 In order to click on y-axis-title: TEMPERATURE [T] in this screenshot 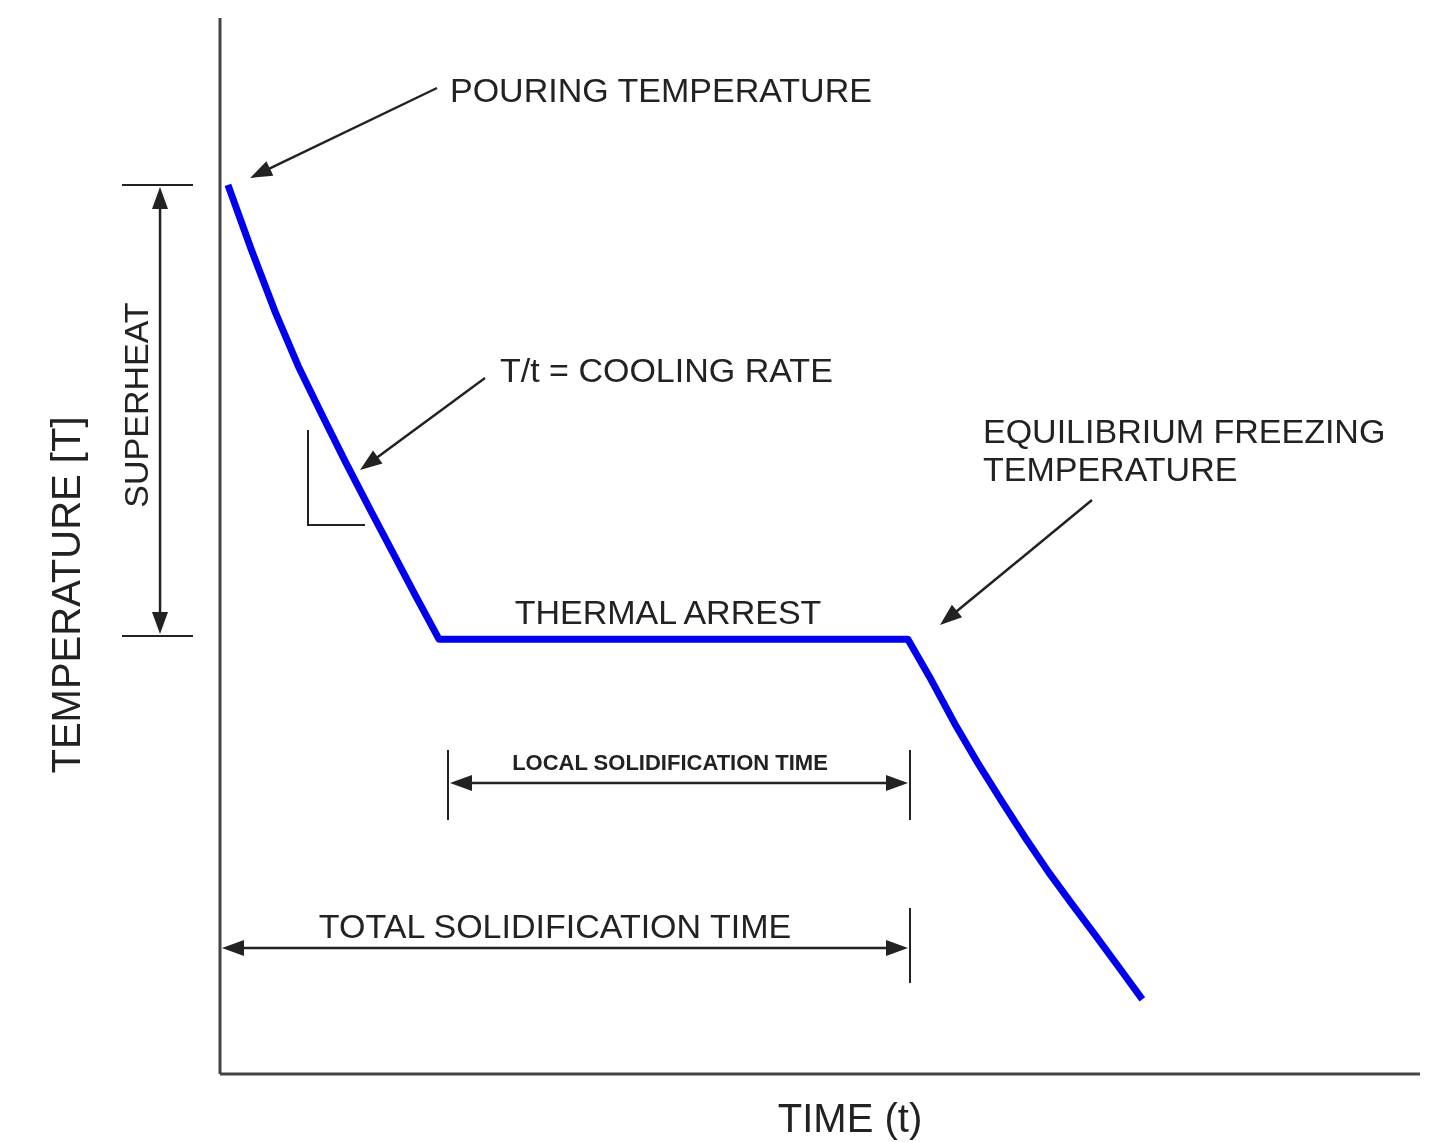, I will do `click(66, 595)`.